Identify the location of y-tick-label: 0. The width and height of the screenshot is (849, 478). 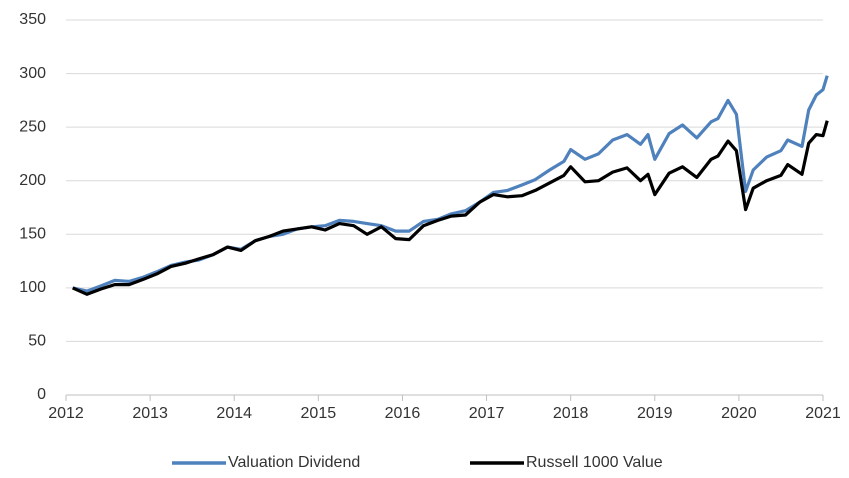
(41, 394).